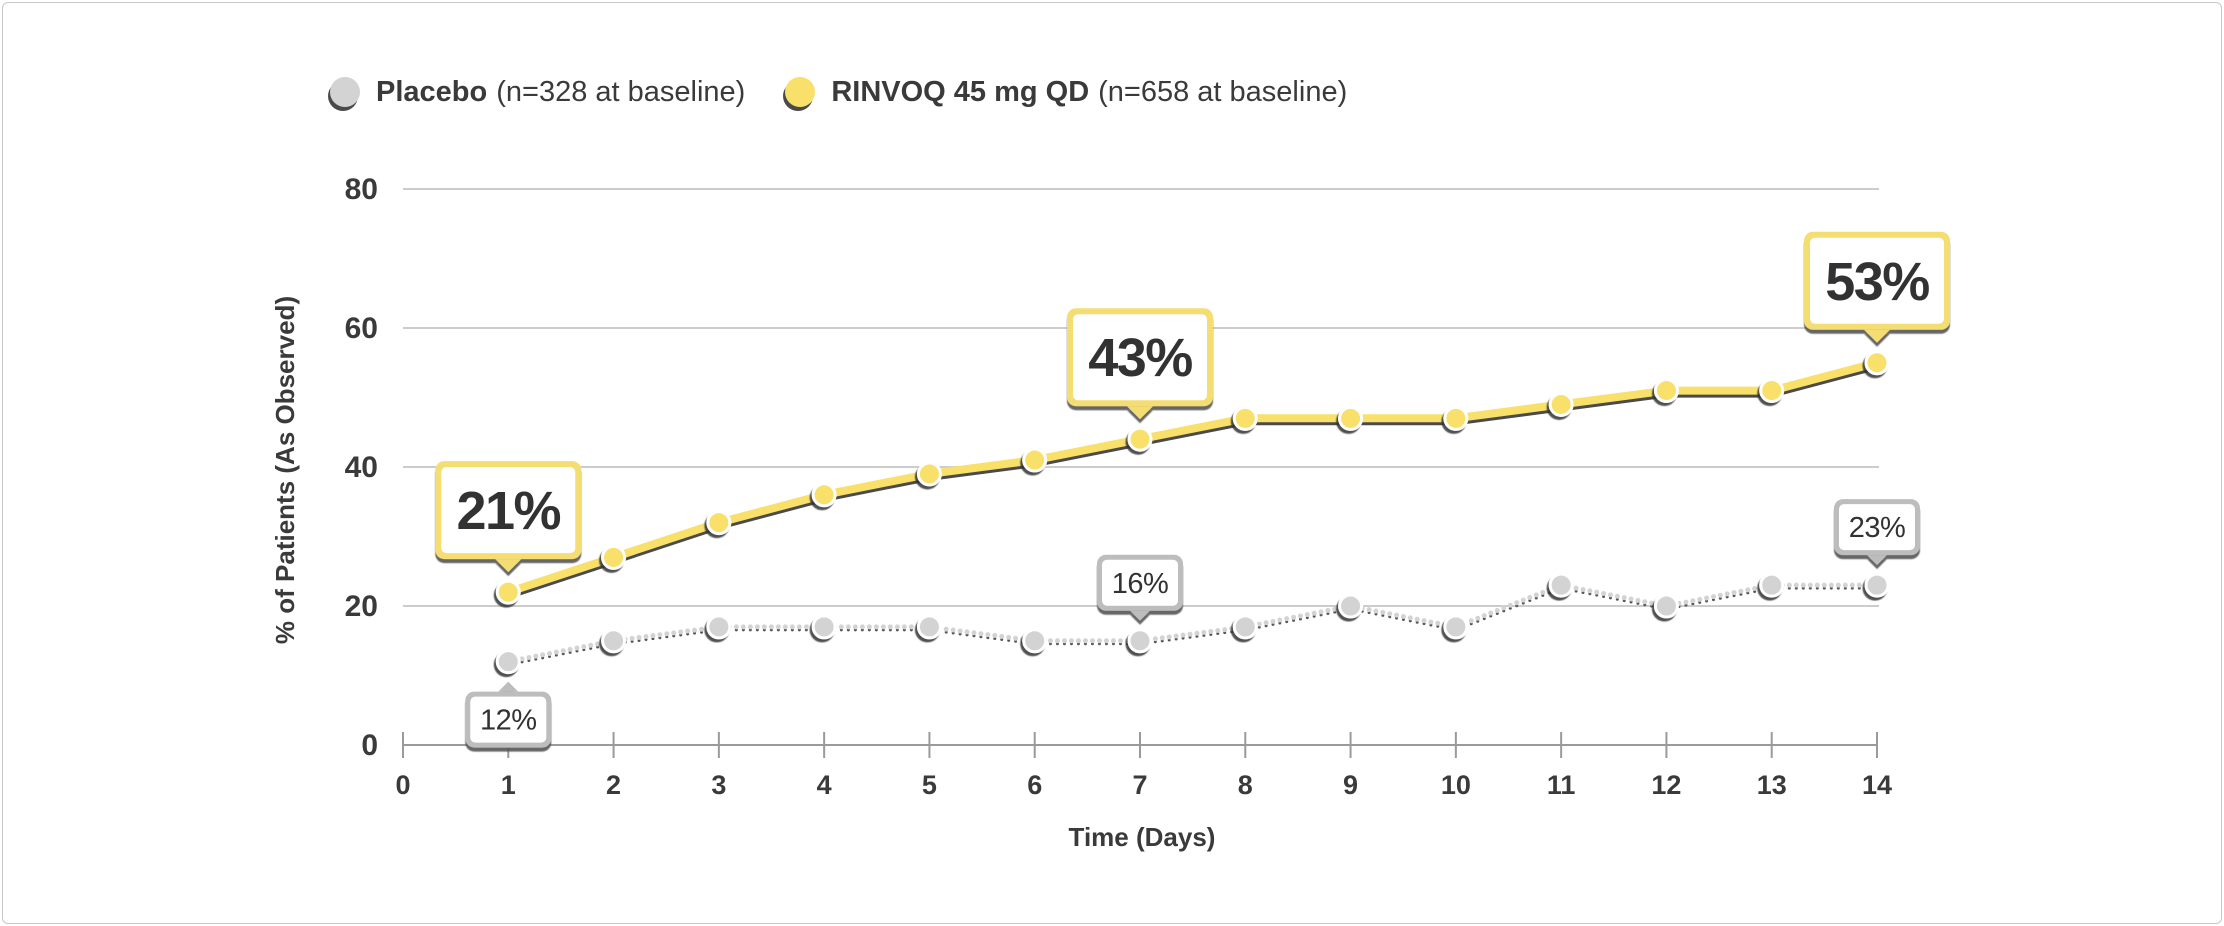 The image size is (2224, 926). What do you see at coordinates (1034, 785) in the screenshot?
I see `x-tick-label-6: 6` at bounding box center [1034, 785].